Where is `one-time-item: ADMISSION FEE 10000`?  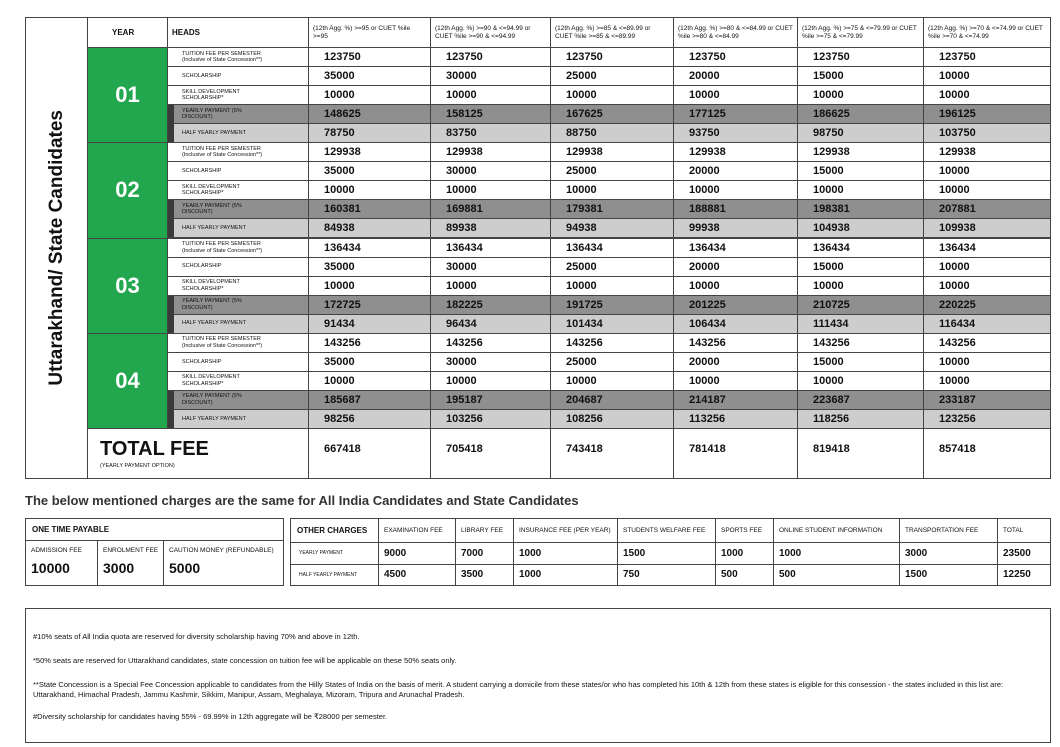 one-time-item: ADMISSION FEE 10000 is located at coordinates (61, 563).